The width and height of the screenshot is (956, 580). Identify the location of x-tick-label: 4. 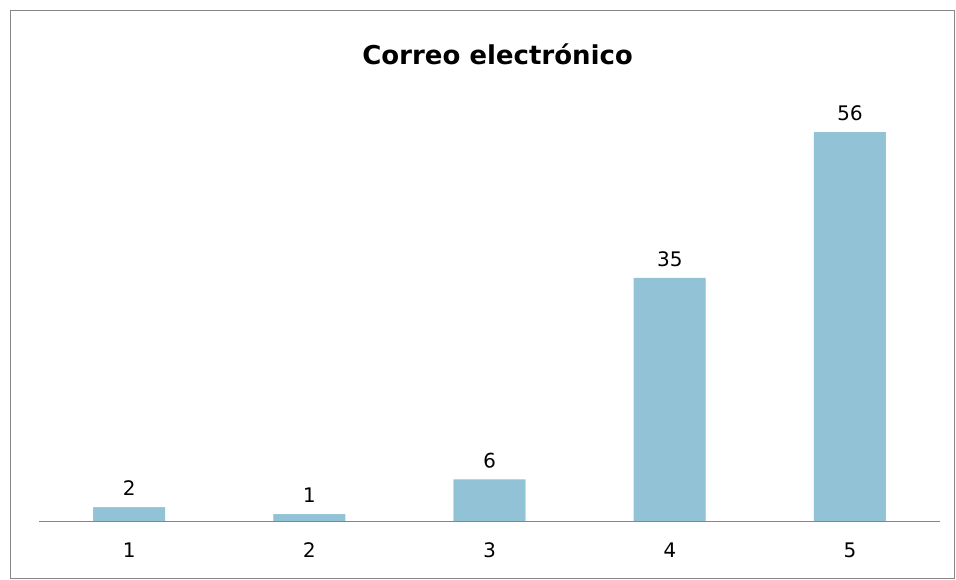
(669, 550).